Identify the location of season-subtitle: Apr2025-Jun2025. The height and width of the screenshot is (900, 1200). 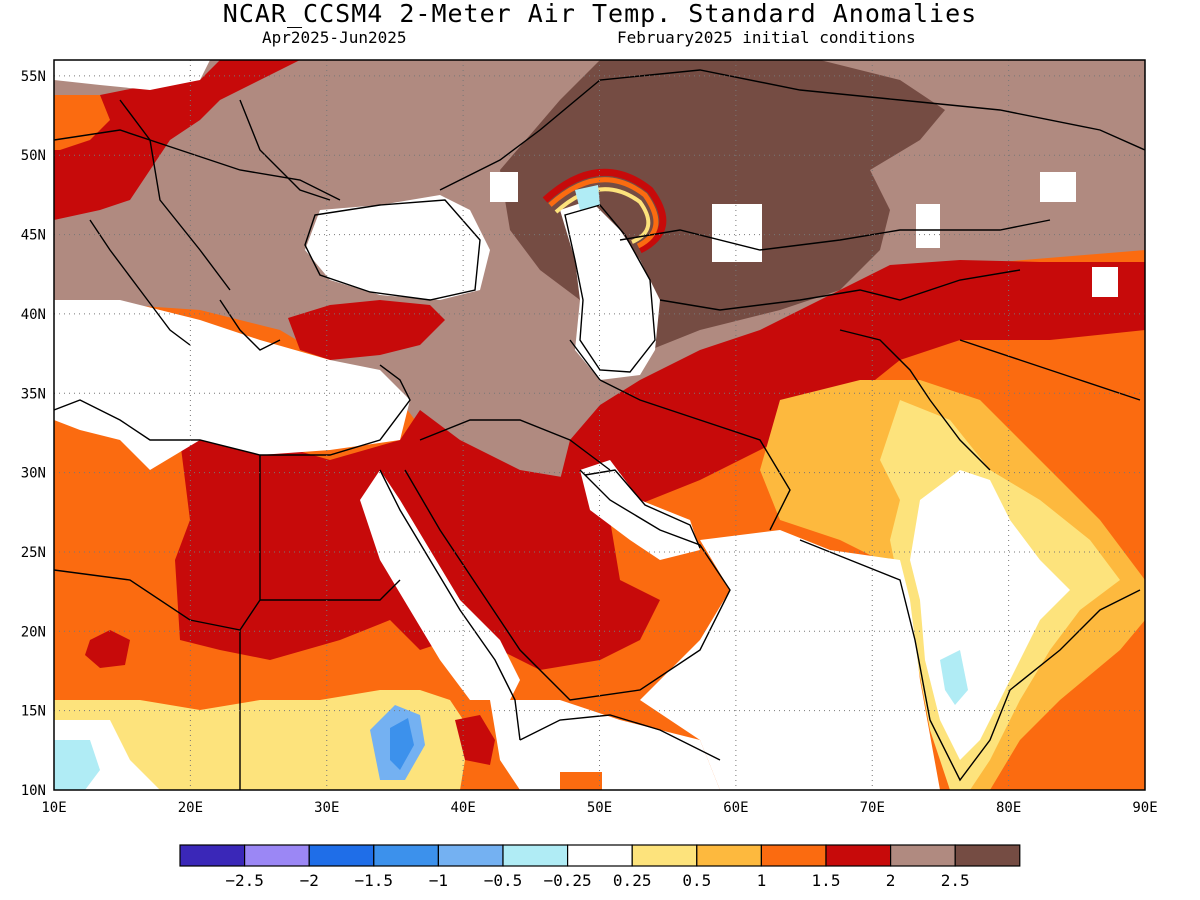
(334, 37).